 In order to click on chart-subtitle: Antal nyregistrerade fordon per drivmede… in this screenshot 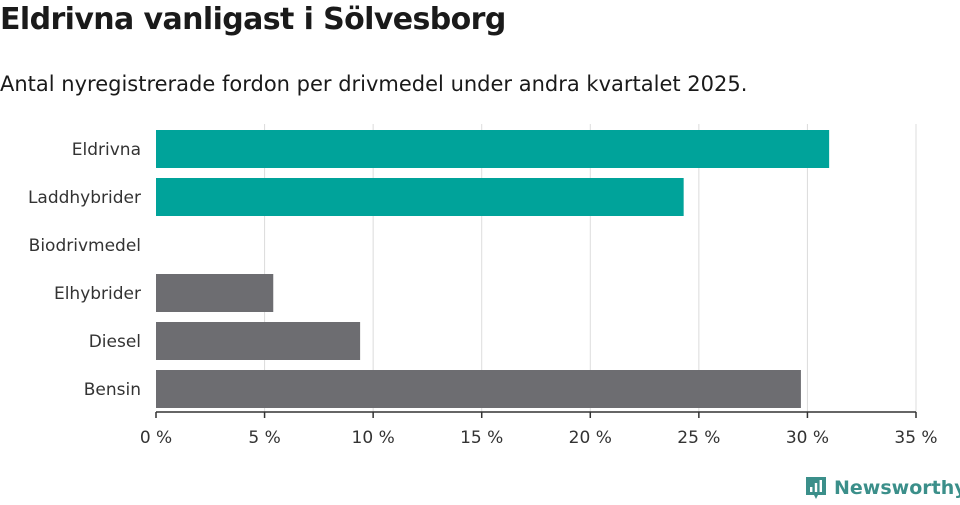, I will do `click(374, 84)`.